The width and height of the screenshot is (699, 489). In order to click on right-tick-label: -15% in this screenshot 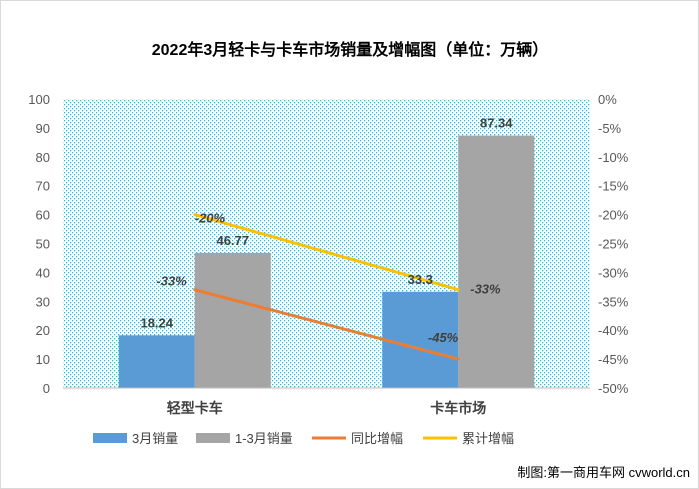, I will do `click(613, 186)`.